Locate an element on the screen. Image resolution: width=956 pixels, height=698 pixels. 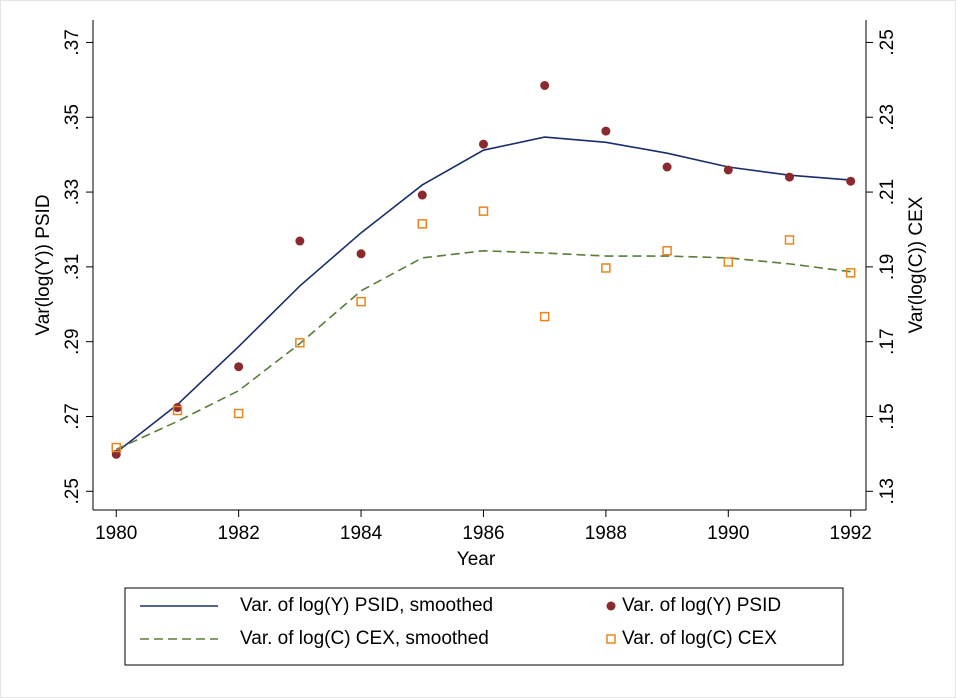
x-tick-label: 1984 is located at coordinates (361, 533).